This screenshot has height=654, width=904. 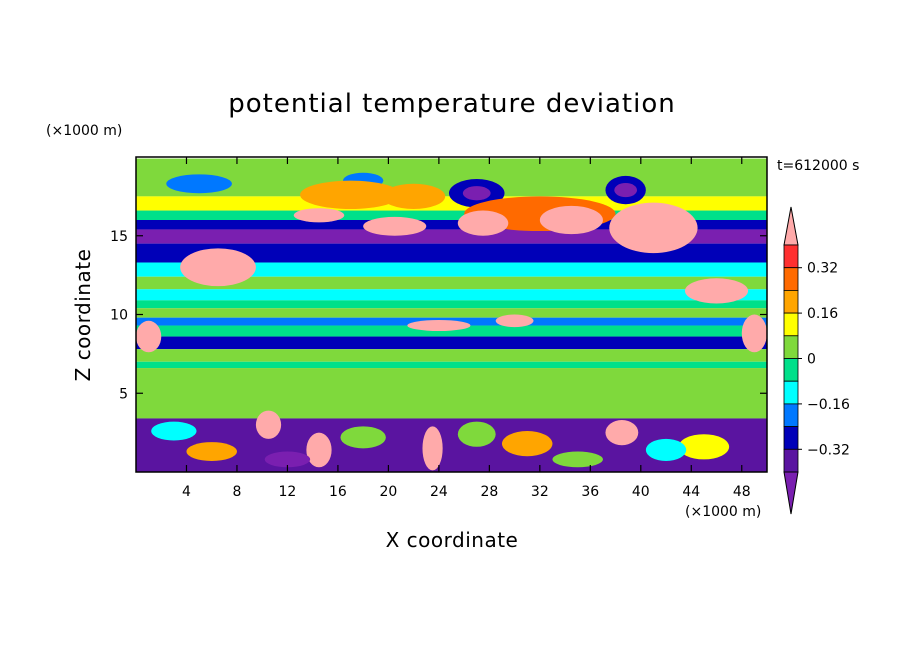 I want to click on chart-title: potential temperature deviation, so click(x=451, y=104).